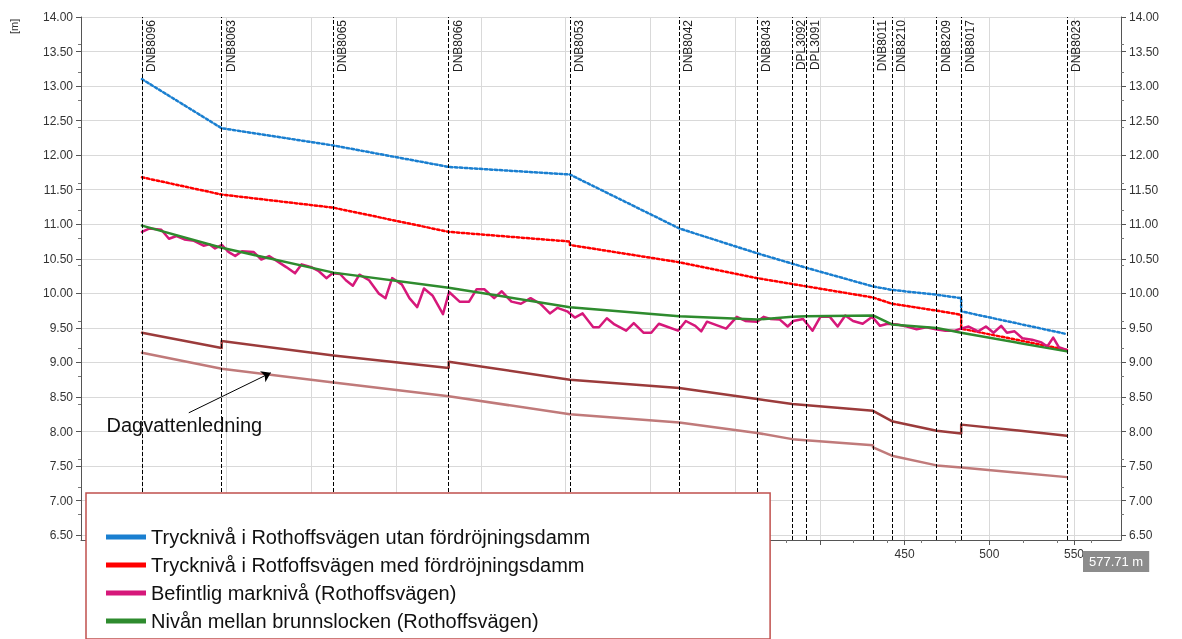 Image resolution: width=1182 pixels, height=639 pixels. I want to click on y2-tick-label: 13.00, so click(1144, 86).